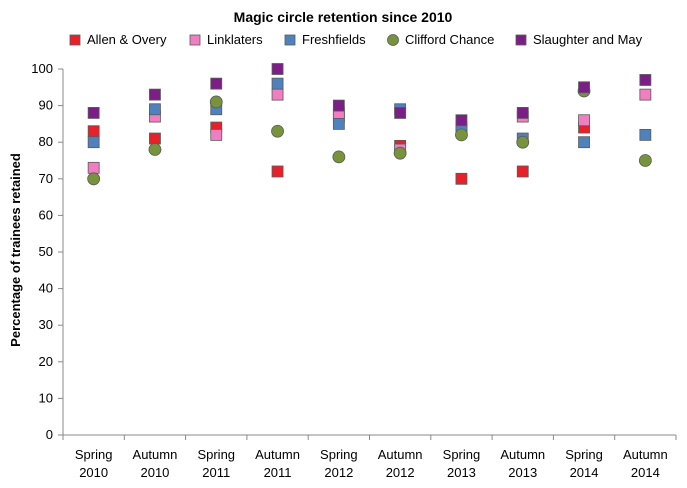 The height and width of the screenshot is (488, 687). Describe the element at coordinates (46, 214) in the screenshot. I see `y-tick-label: 60` at that location.